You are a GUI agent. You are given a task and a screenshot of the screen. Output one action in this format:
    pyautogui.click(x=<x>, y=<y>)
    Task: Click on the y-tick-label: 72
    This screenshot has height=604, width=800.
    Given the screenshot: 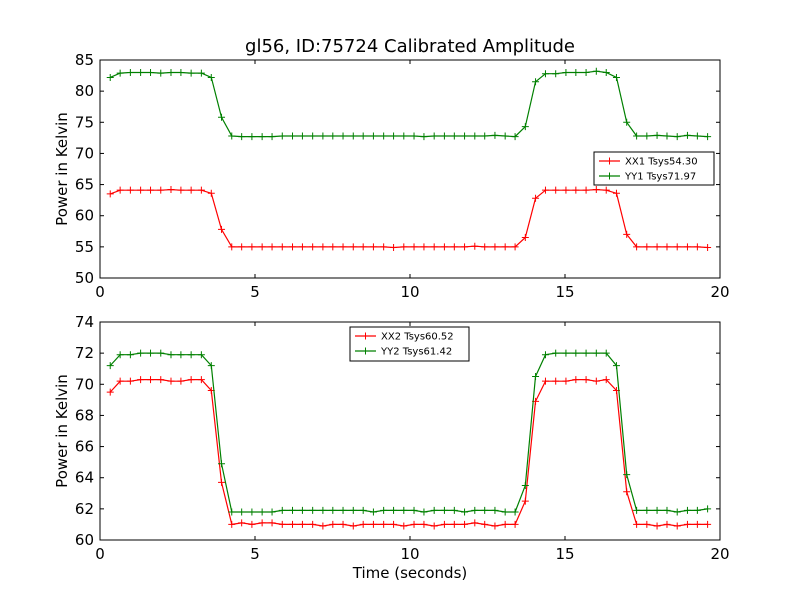 What is the action you would take?
    pyautogui.click(x=84, y=353)
    